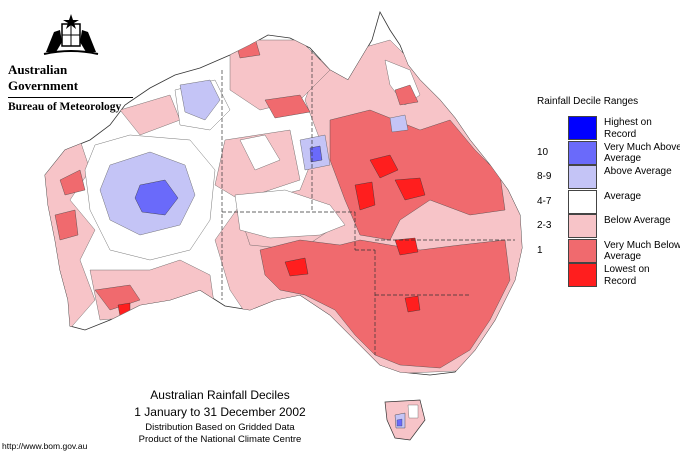 This screenshot has width=680, height=453. What do you see at coordinates (220, 439) in the screenshot?
I see `map-subtitle-2: Product of the National Climate Centre` at bounding box center [220, 439].